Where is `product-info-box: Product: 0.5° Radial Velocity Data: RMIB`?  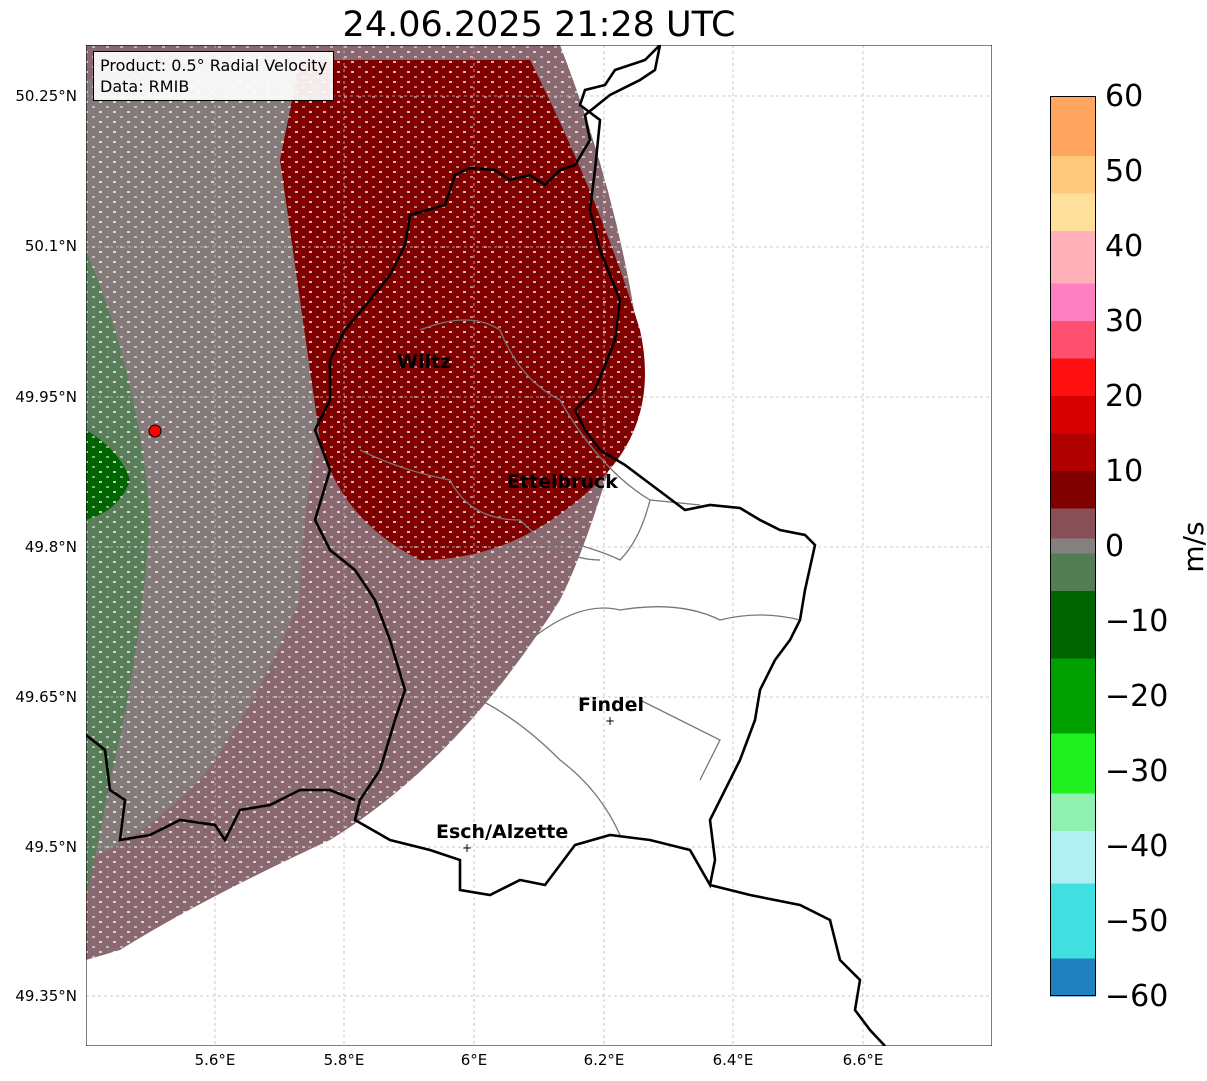 product-info-box: Product: 0.5° Radial Velocity Data: RMIB is located at coordinates (214, 76).